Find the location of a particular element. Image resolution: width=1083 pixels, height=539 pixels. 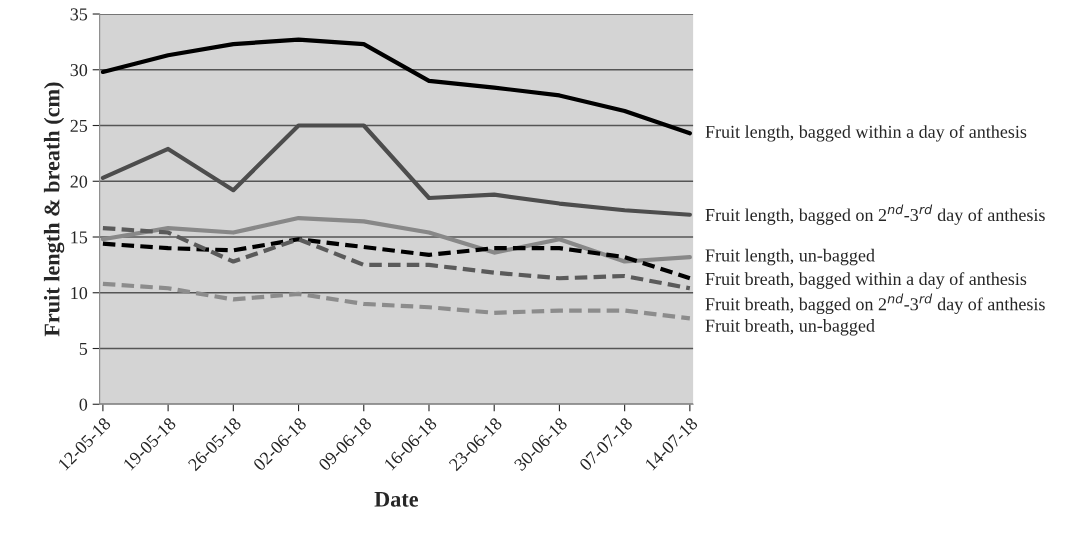

series-label: Fruit length, bagged within a day of anthesis is located at coordinates (866, 133).